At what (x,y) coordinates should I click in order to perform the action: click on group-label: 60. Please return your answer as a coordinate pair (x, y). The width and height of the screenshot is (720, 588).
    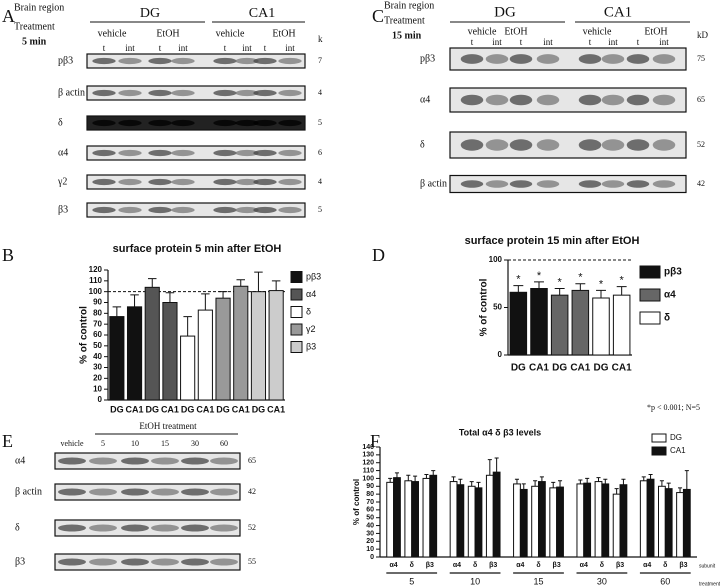
    Looking at the image, I should click on (665, 581).